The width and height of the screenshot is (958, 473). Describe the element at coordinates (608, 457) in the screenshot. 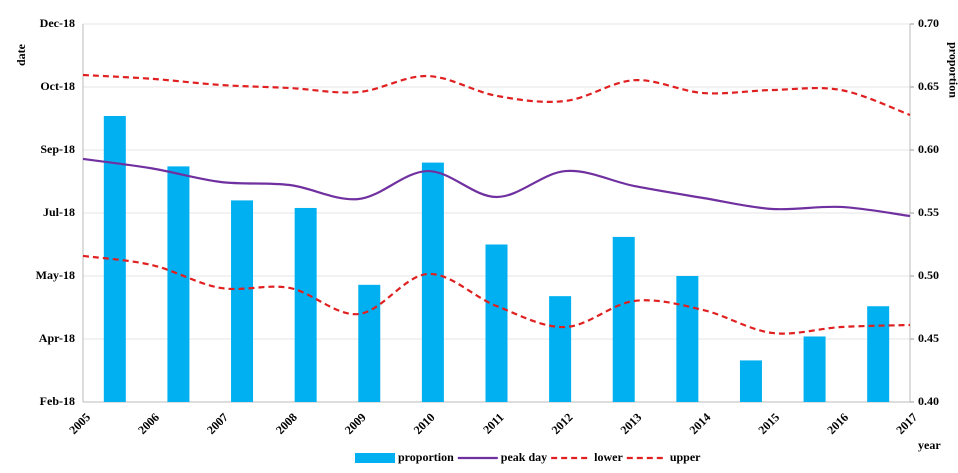

I see `legend-label: lower` at that location.